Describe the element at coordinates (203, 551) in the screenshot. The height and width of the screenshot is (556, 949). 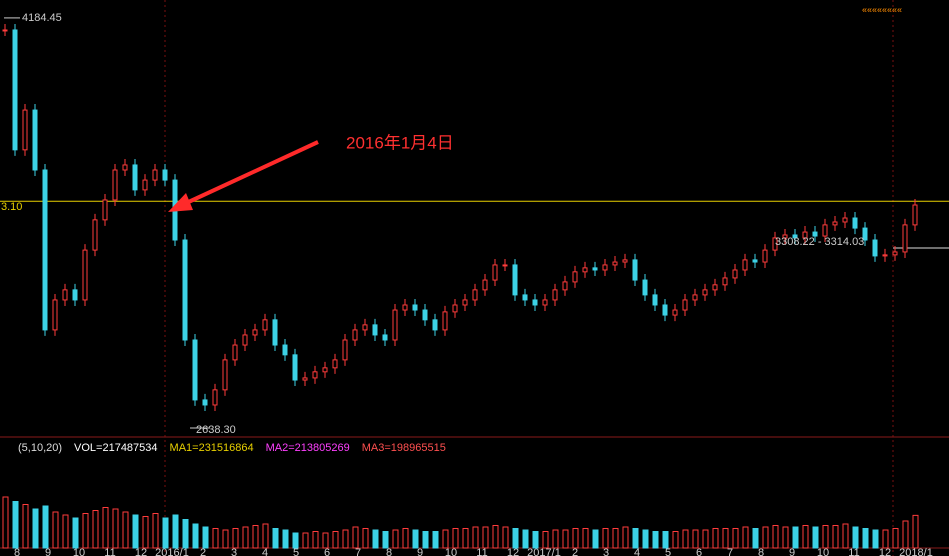
I see `x-tick-label: 2` at that location.